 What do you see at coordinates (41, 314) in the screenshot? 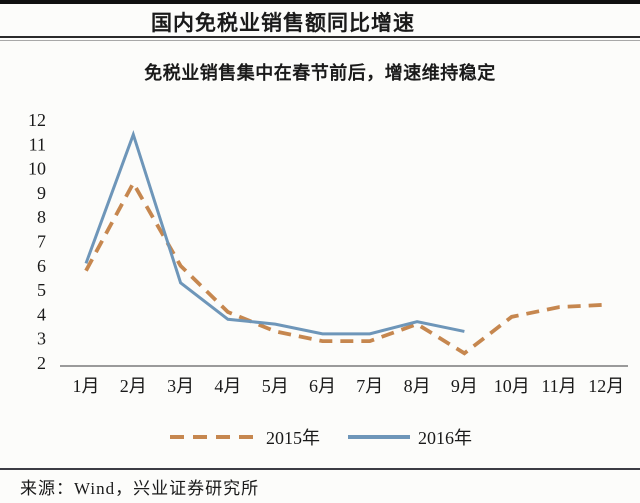
I see `y-axis-tick-label: 4` at bounding box center [41, 314].